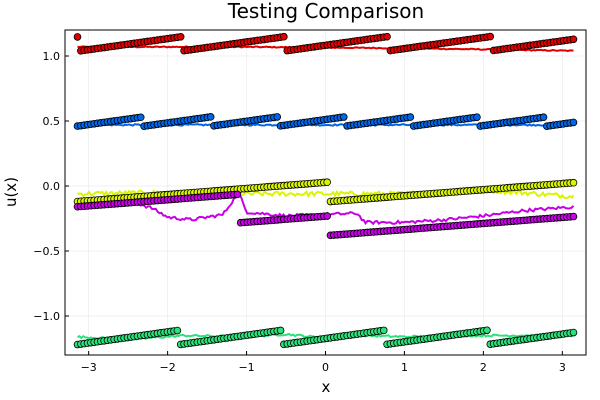  I want to click on x-tick-label: −1, so click(246, 367).